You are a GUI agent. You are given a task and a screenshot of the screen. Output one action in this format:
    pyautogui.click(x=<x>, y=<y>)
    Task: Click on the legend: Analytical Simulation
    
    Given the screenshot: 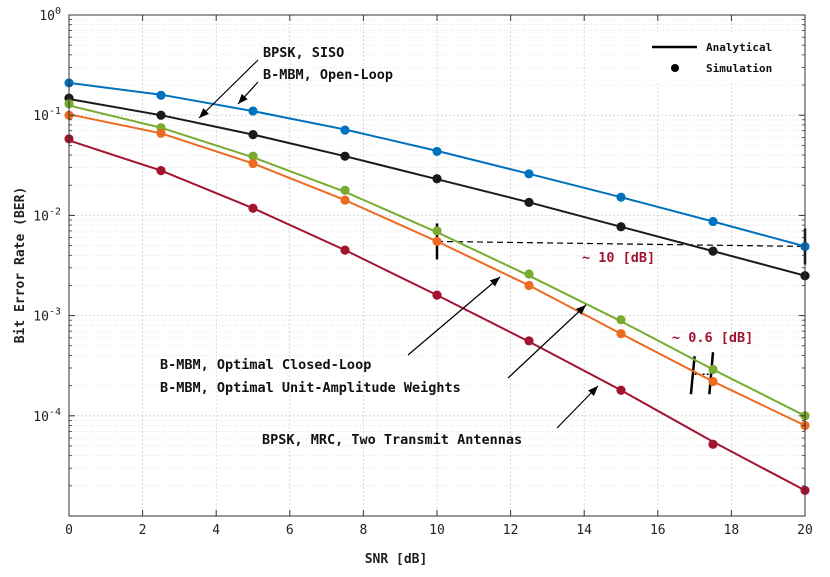 What is the action you would take?
    pyautogui.click(x=722, y=58)
    